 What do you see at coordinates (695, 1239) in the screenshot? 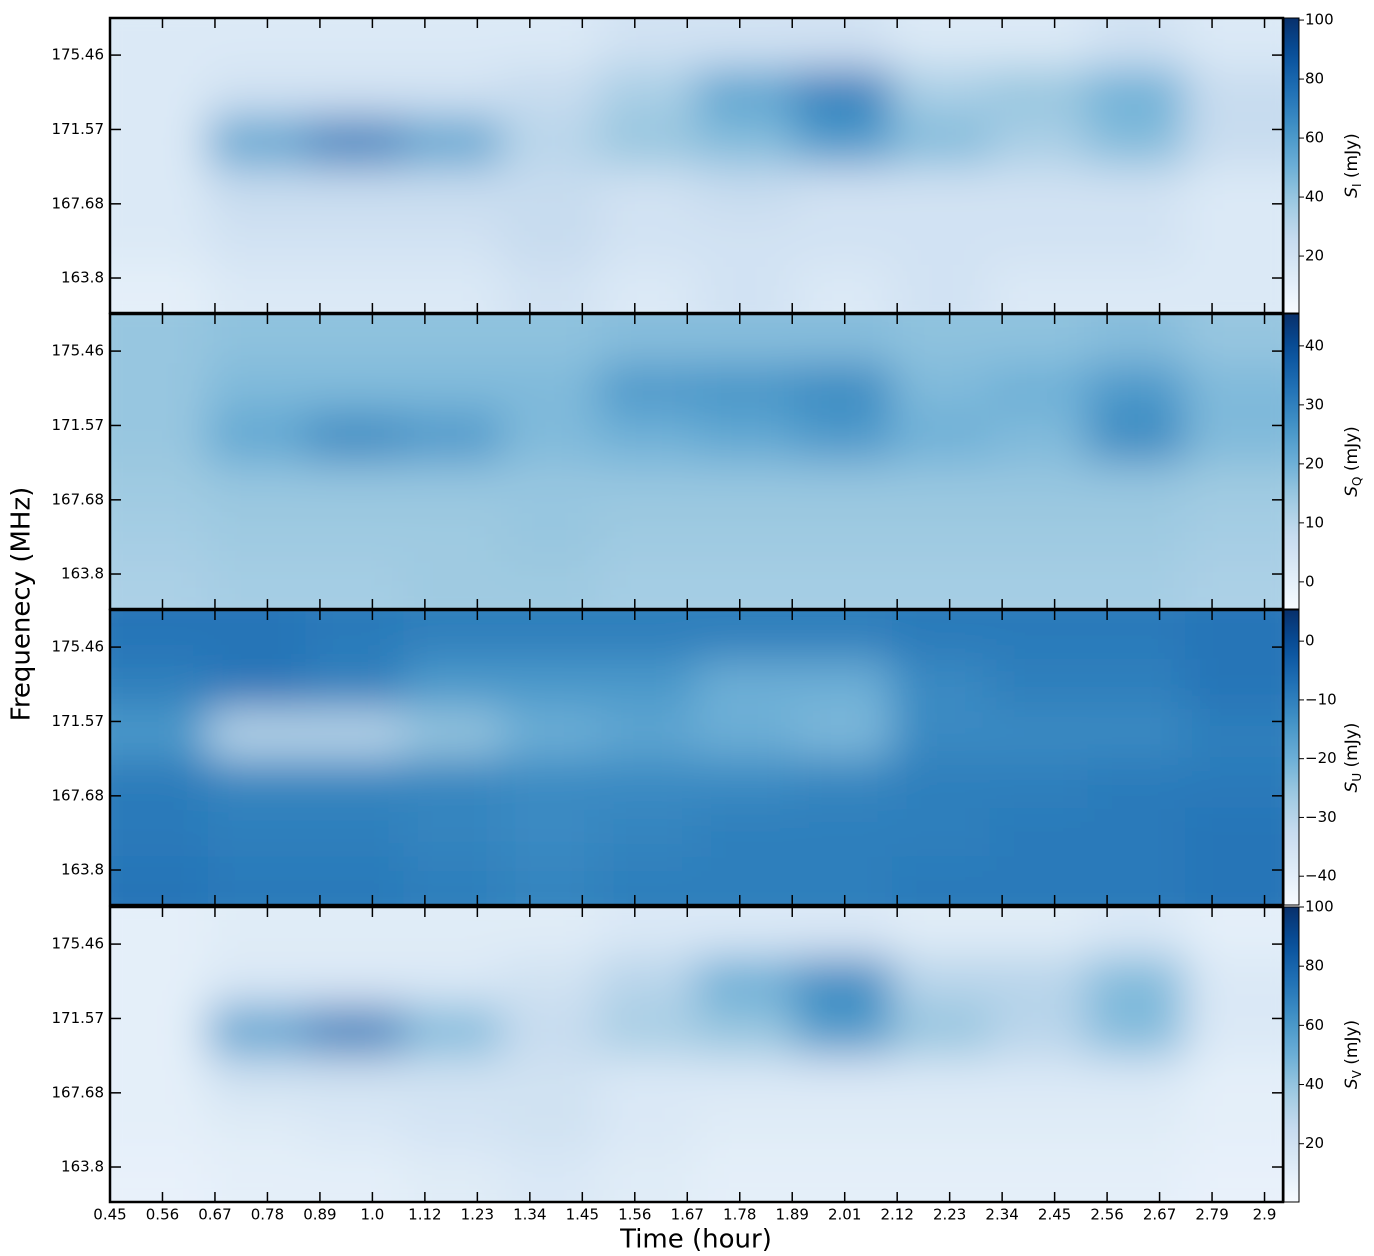
I see `x-axis-title: Time (hour)` at bounding box center [695, 1239].